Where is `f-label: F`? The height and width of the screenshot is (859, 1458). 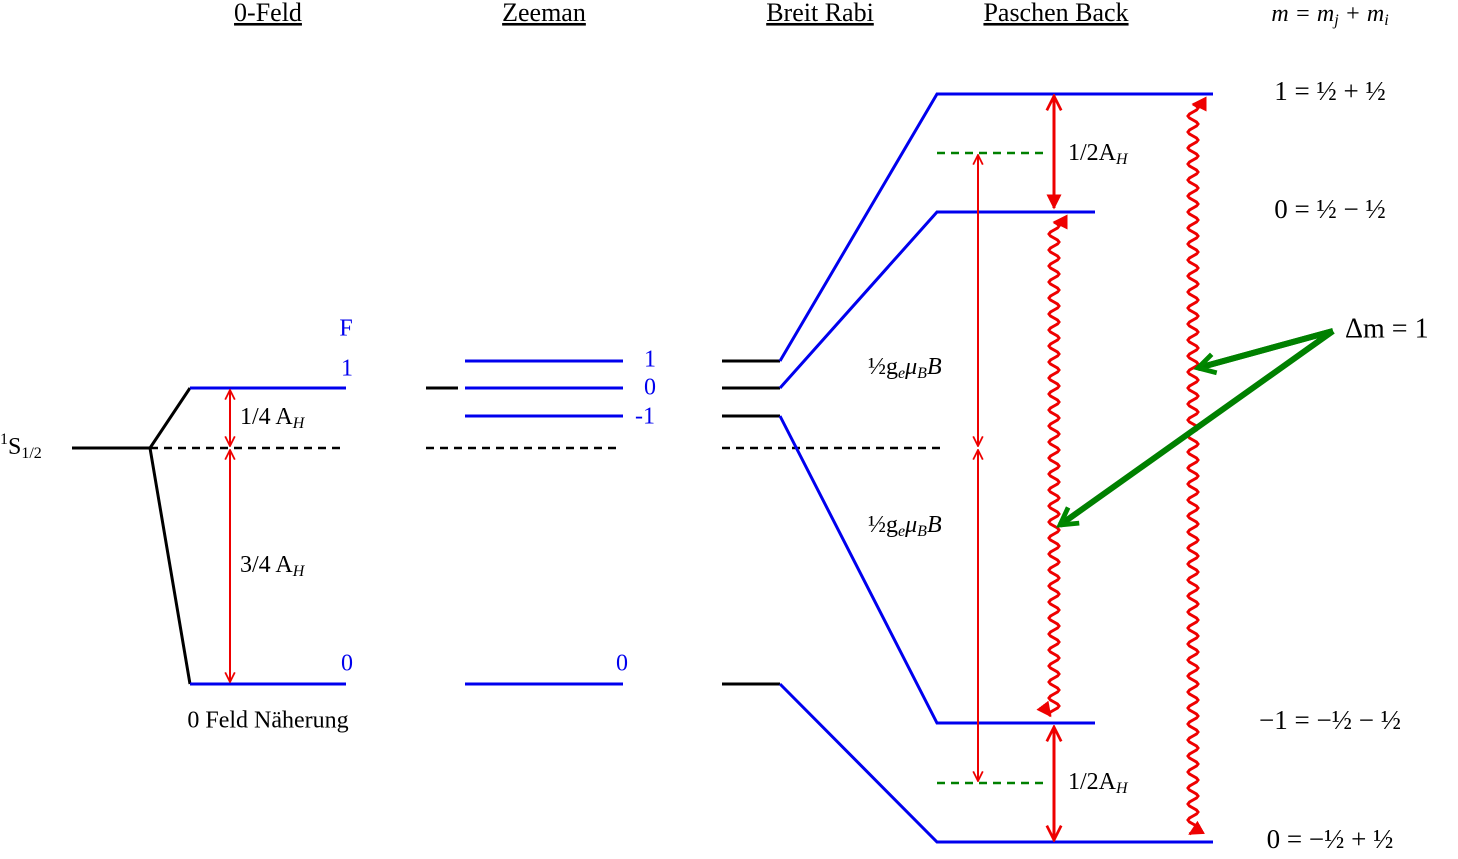
f-label: F is located at coordinates (345, 329).